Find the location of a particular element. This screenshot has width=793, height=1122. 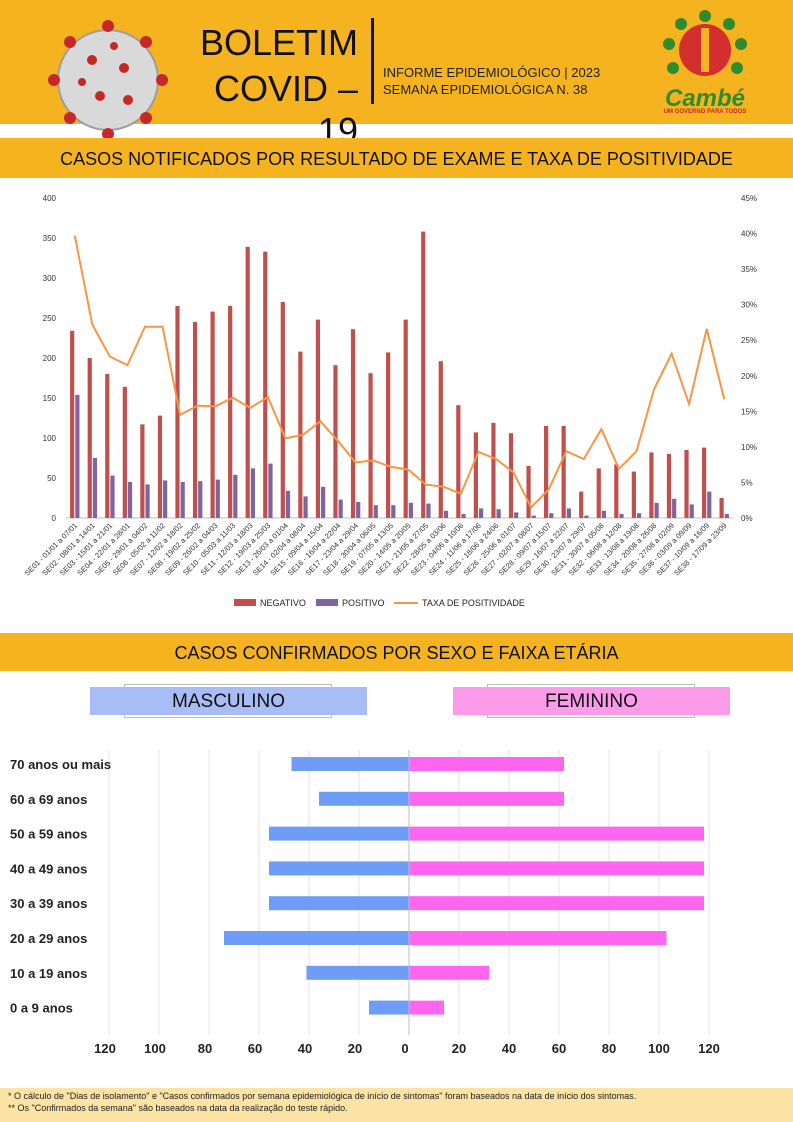

age-group-label: 20 a 29 anos is located at coordinates (48, 938).